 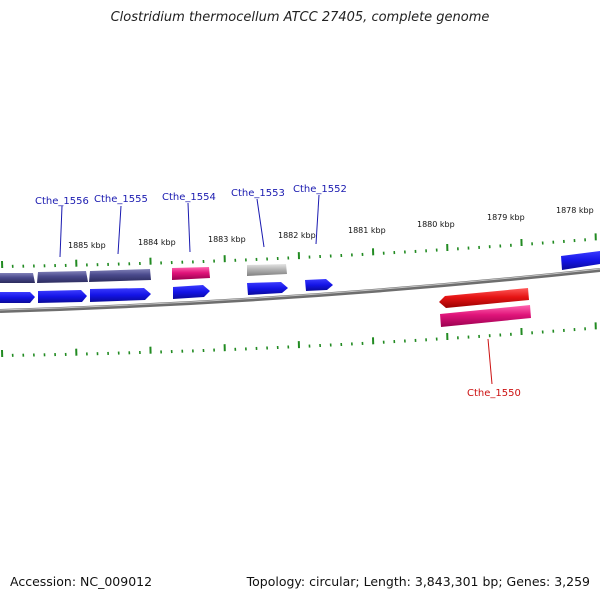 What do you see at coordinates (227, 239) in the screenshot?
I see `tick-label: 1883 kbp` at bounding box center [227, 239].